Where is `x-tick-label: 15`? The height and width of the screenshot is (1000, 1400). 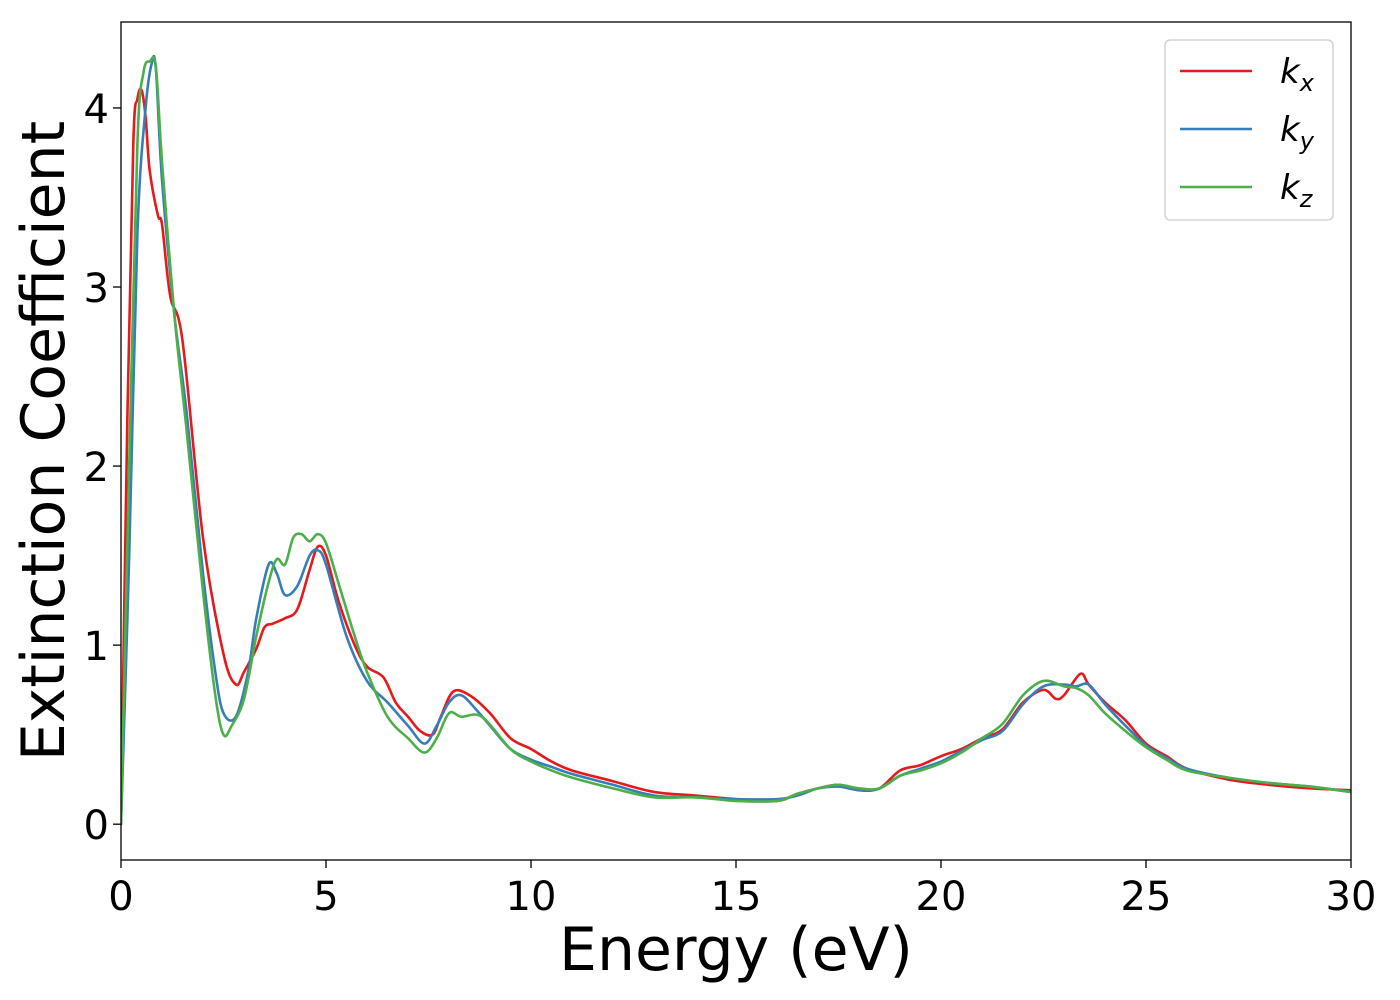 x-tick-label: 15 is located at coordinates (736, 897).